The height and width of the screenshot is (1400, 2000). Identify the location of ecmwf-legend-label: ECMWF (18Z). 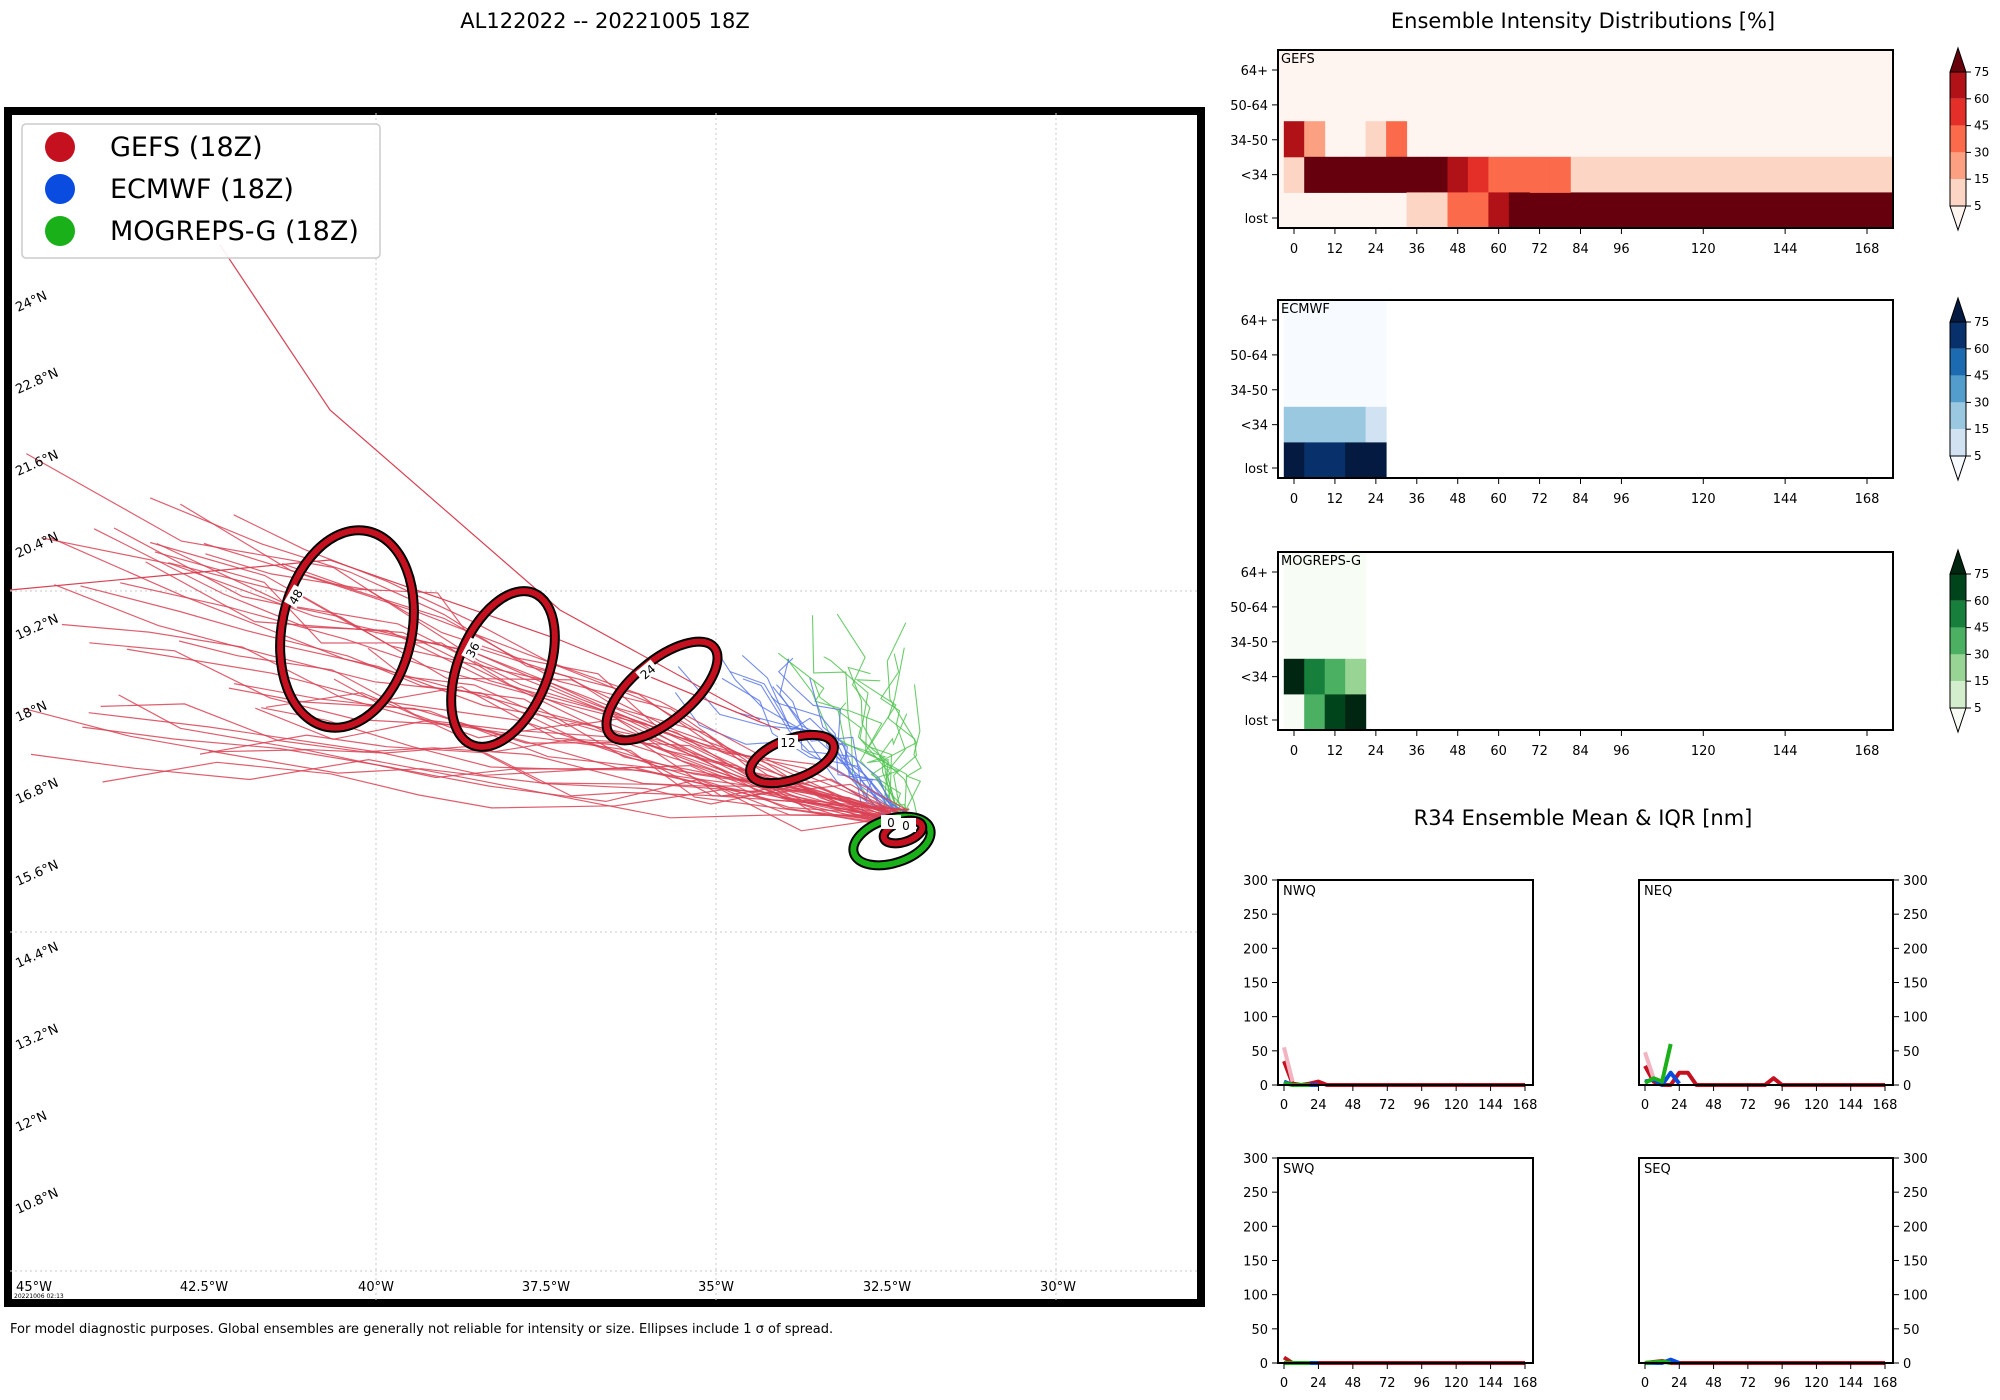
(202, 189).